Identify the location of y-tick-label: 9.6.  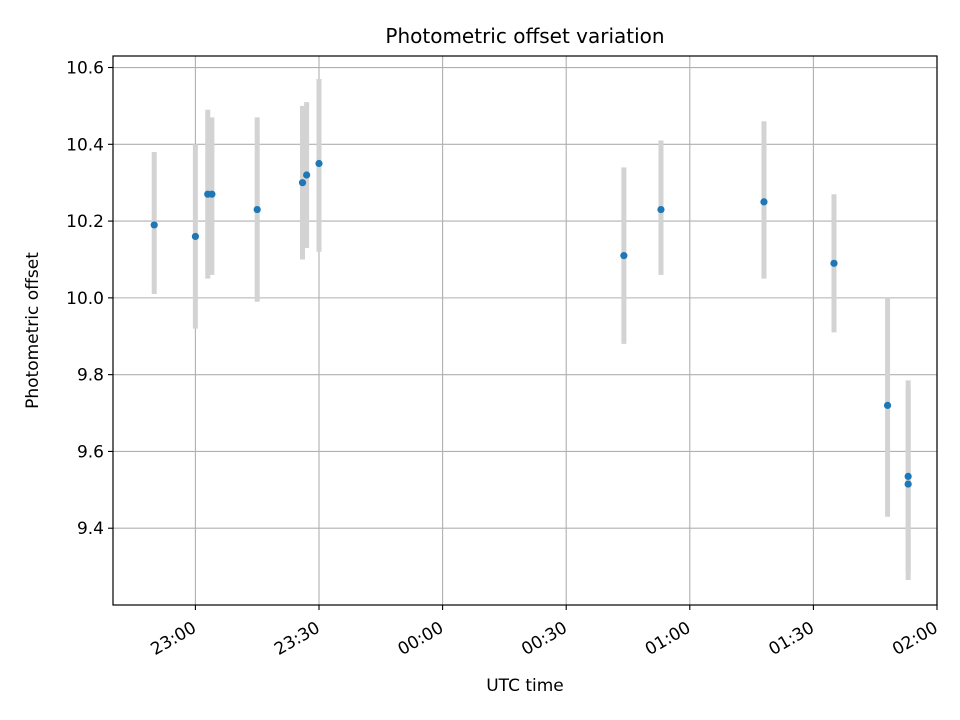
(90, 452).